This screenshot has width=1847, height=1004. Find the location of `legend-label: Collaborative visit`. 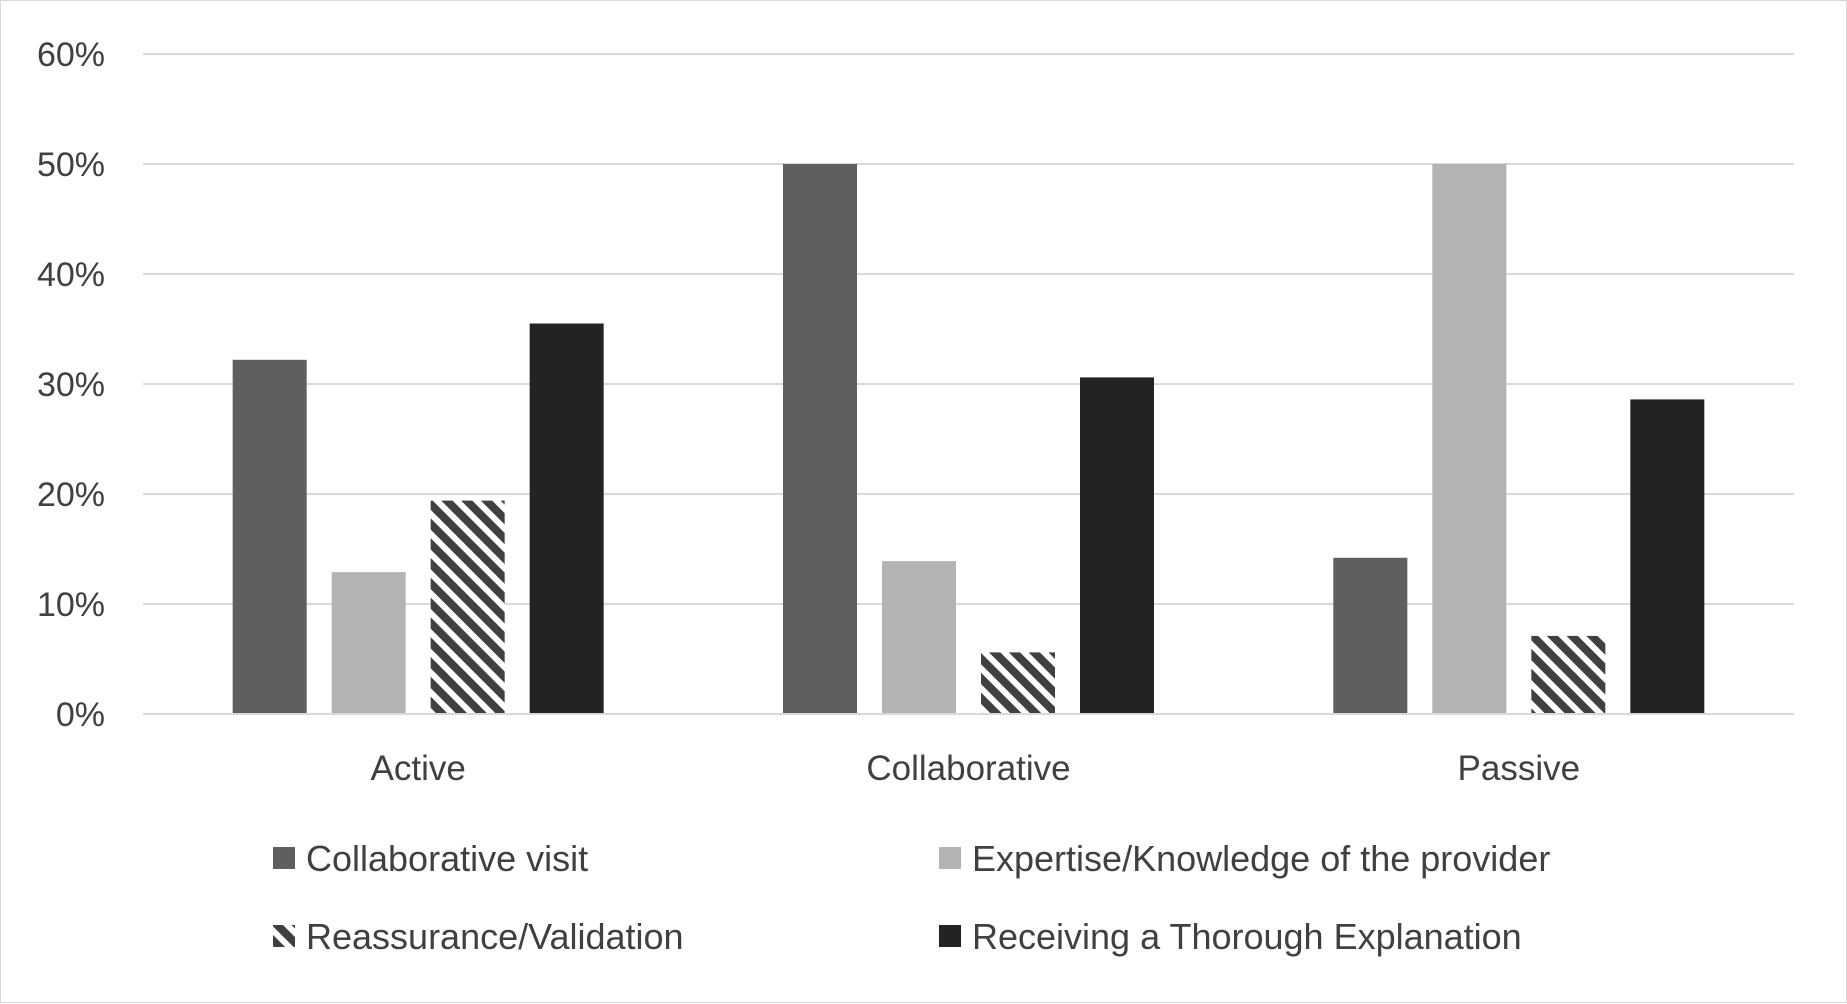

legend-label: Collaborative visit is located at coordinates (447, 858).